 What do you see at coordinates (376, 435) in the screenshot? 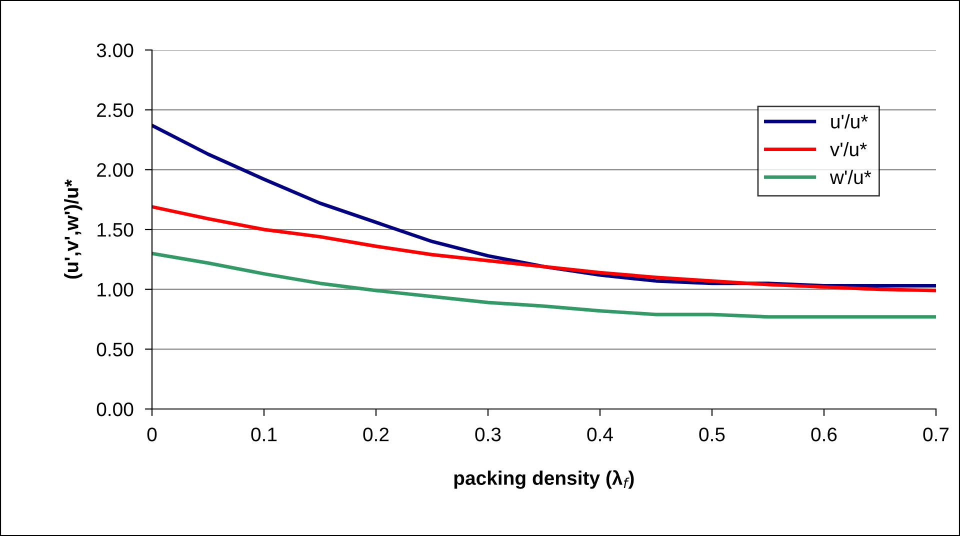
I see `x-tick-label: 0.2` at bounding box center [376, 435].